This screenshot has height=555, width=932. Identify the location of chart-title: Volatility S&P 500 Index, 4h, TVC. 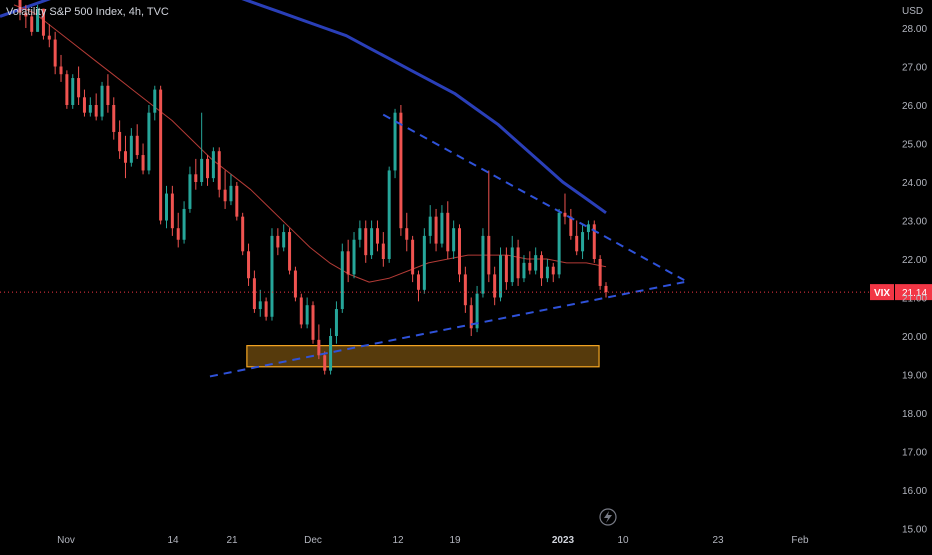
(87, 12).